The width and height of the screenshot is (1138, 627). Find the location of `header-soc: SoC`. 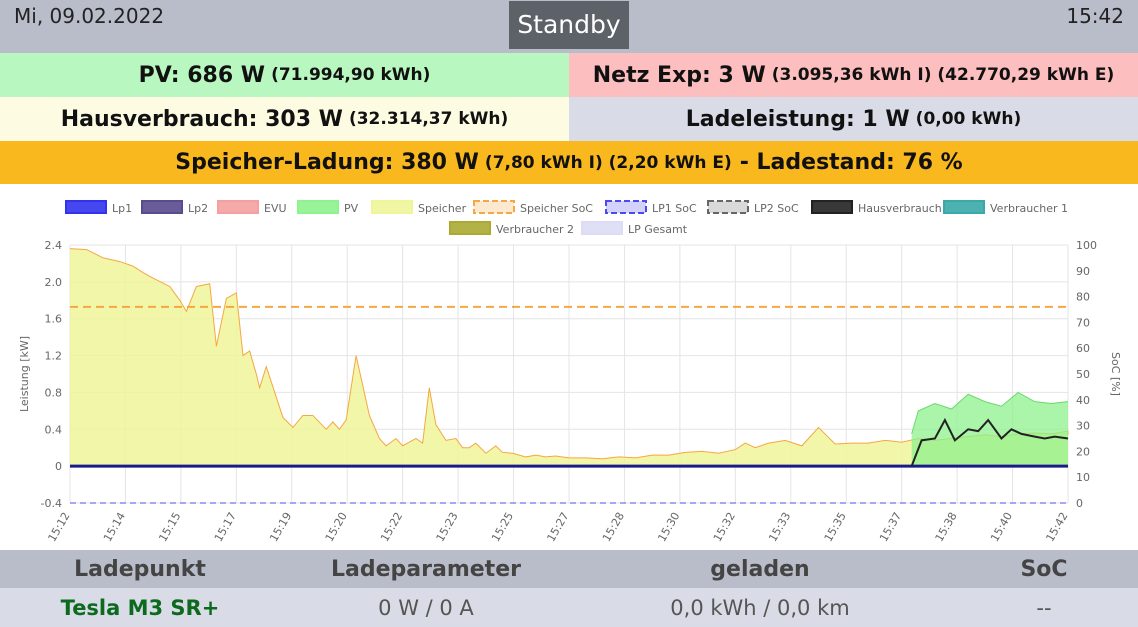

header-soc: SoC is located at coordinates (1044, 569).